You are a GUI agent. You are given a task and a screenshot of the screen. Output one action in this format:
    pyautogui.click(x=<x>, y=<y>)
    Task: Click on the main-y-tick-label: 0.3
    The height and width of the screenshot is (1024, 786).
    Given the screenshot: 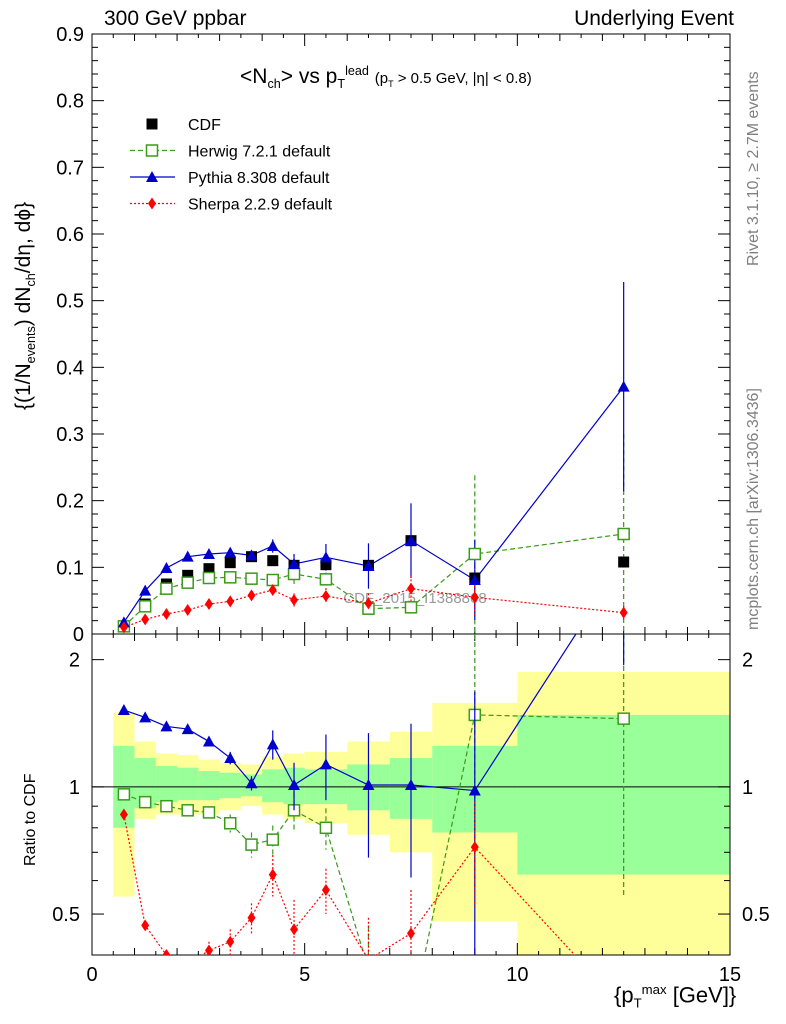 What is the action you would take?
    pyautogui.click(x=70, y=435)
    